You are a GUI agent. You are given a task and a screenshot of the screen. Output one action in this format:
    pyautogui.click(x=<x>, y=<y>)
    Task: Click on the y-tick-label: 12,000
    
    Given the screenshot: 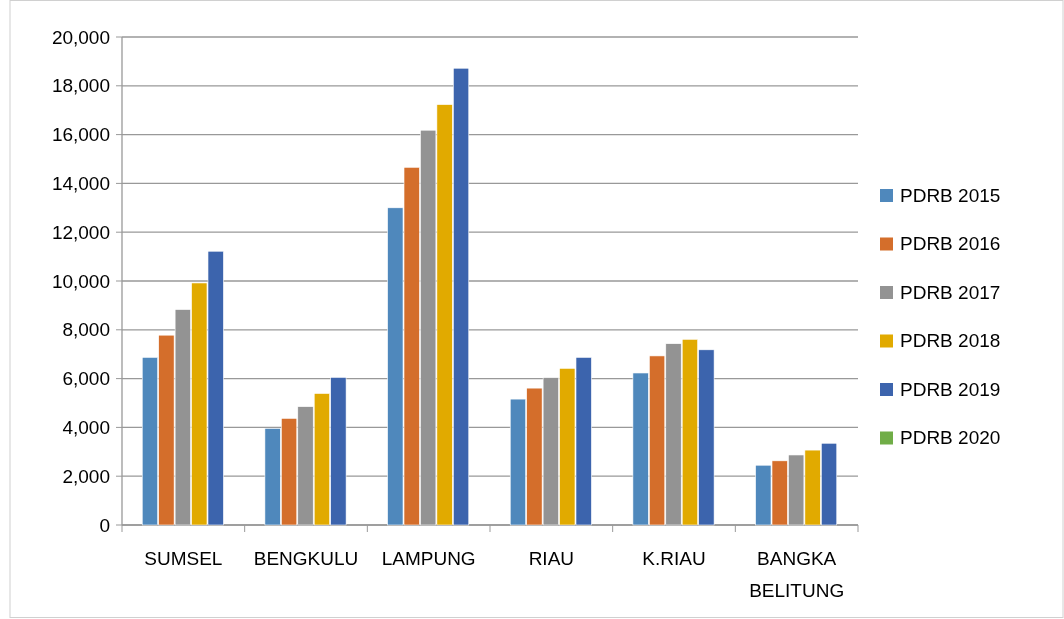 What is the action you would take?
    pyautogui.click(x=80, y=232)
    